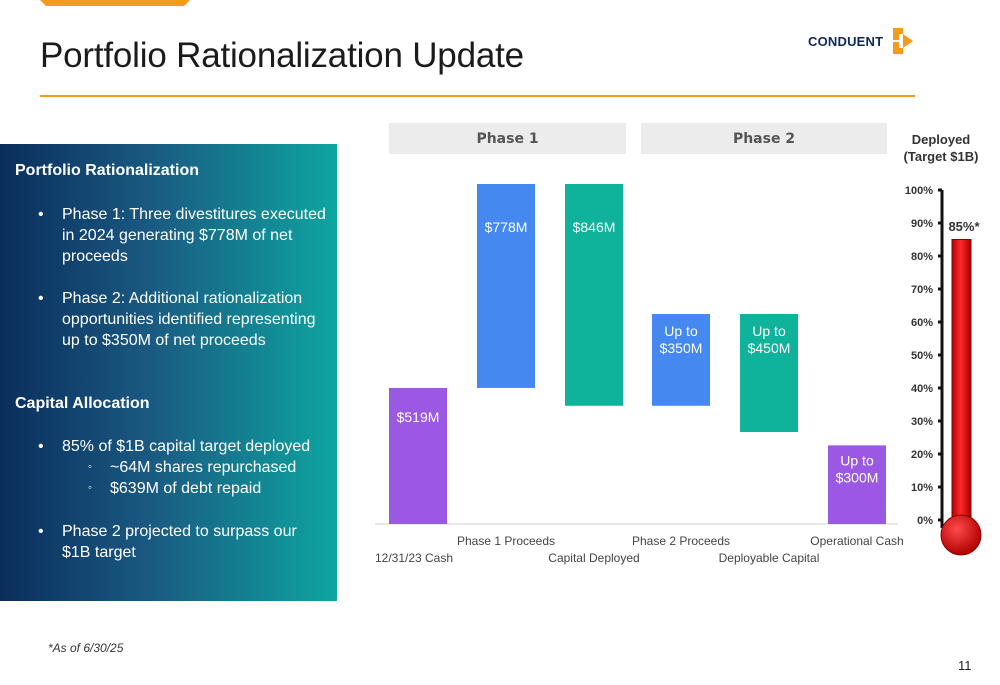  What do you see at coordinates (107, 170) in the screenshot?
I see `heading-portfolio-rationalization: Portfolio Rationalization` at bounding box center [107, 170].